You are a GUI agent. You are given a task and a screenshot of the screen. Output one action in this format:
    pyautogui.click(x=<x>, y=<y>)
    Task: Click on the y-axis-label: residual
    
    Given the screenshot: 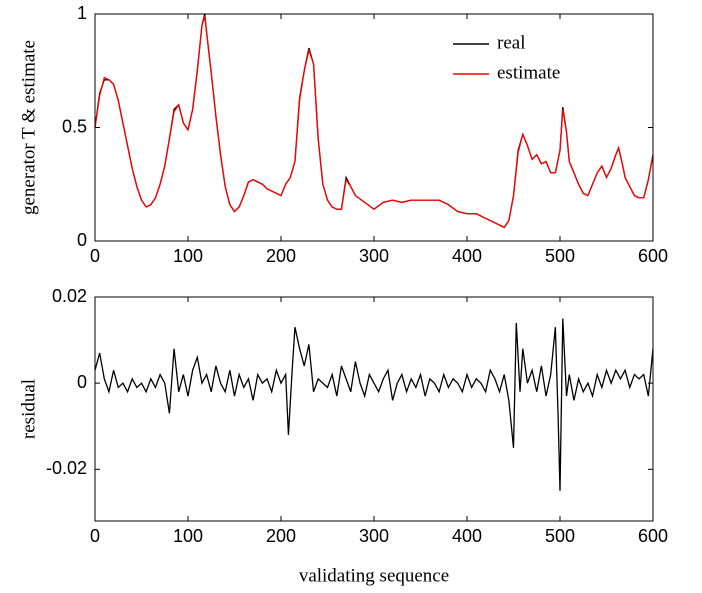 What is the action you would take?
    pyautogui.click(x=28, y=409)
    